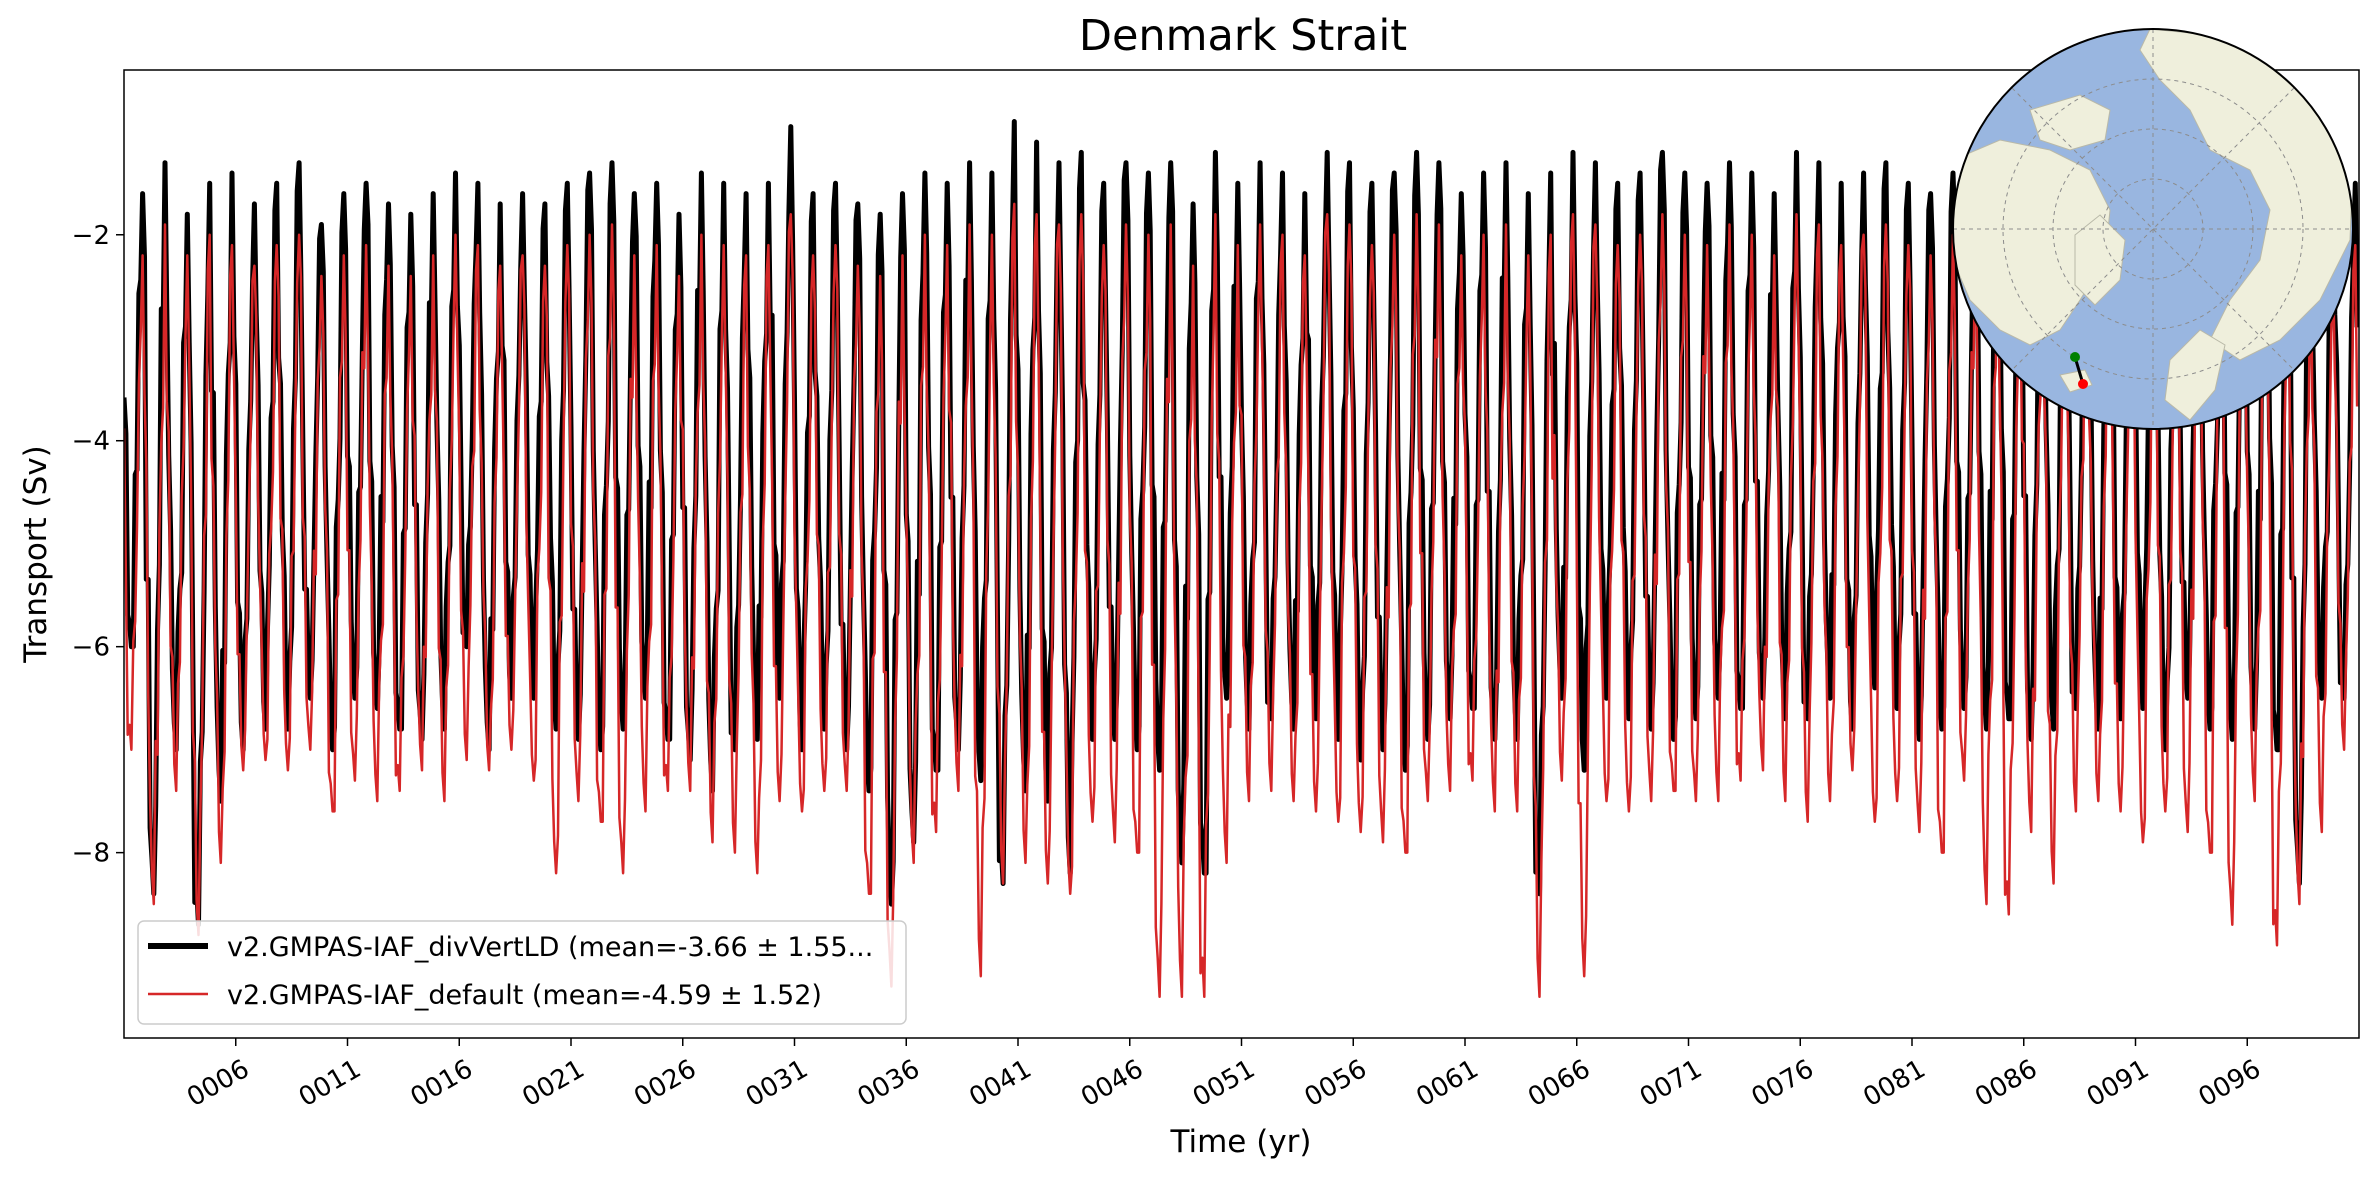 The height and width of the screenshot is (1180, 2379). What do you see at coordinates (98, 545) in the screenshot?
I see `y-axis: −2 −4 −6 −8` at bounding box center [98, 545].